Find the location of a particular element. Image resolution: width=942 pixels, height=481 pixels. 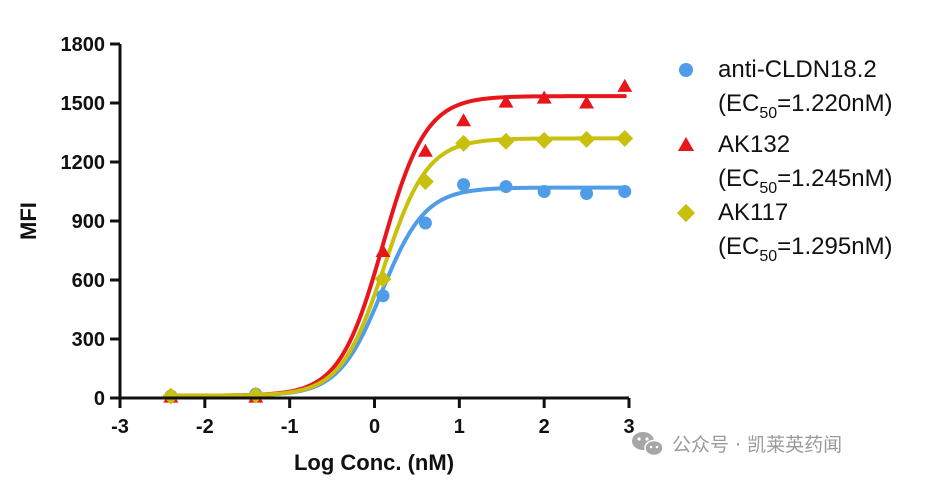

y-tick-label: 600 is located at coordinates (88, 281).